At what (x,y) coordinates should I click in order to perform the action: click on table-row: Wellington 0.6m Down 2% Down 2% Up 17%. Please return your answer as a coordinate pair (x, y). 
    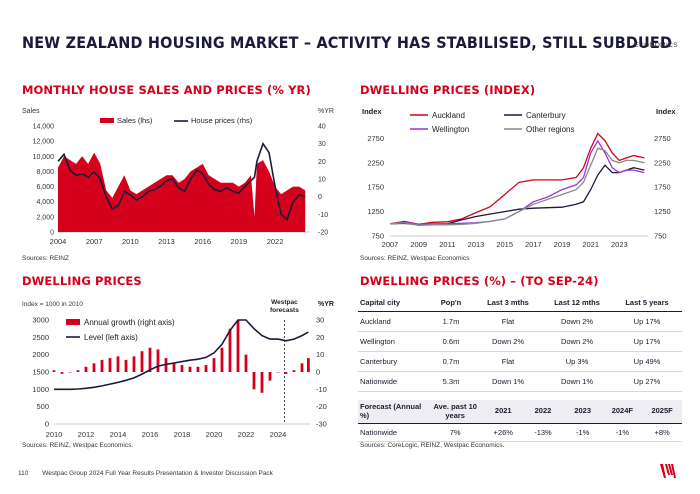
    Looking at the image, I should click on (520, 341).